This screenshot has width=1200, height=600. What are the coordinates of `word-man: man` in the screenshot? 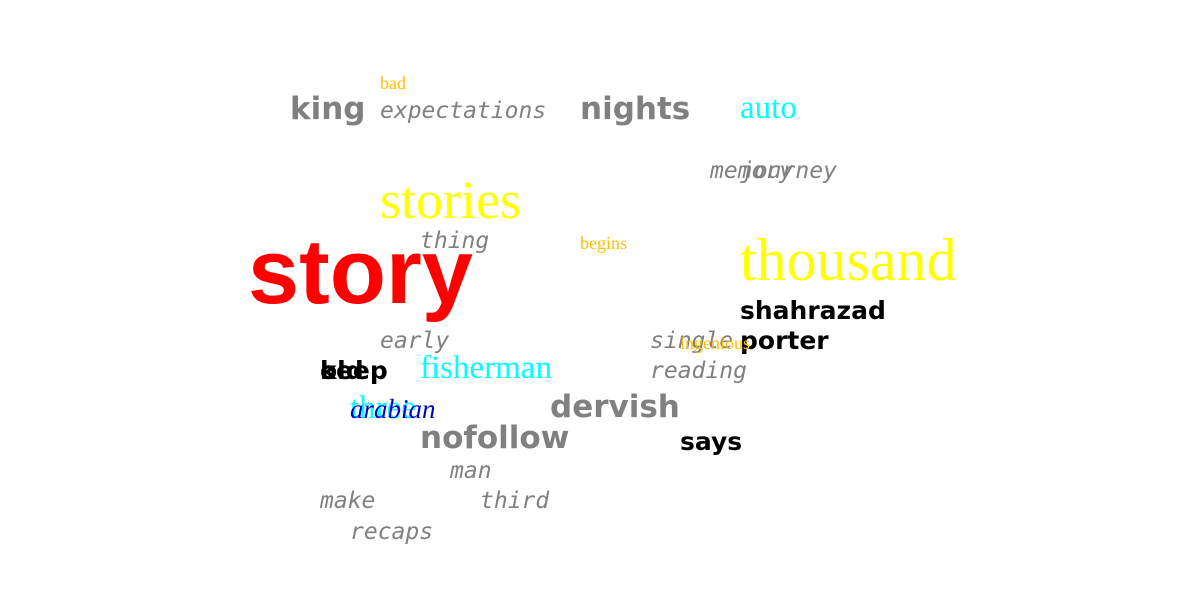 It's located at (471, 471).